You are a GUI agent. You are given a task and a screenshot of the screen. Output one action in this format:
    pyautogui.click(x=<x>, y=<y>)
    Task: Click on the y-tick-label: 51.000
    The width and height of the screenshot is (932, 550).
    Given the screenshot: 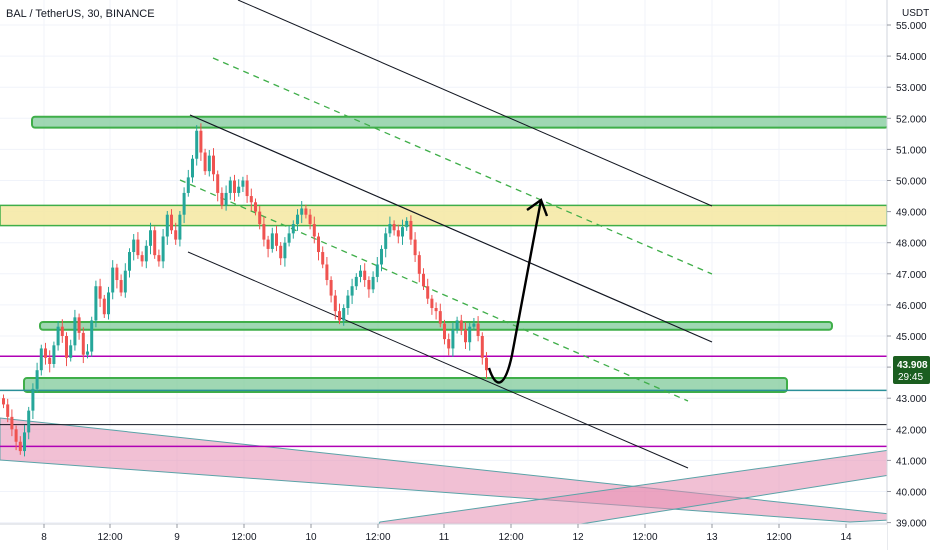 What is the action you would take?
    pyautogui.click(x=911, y=150)
    